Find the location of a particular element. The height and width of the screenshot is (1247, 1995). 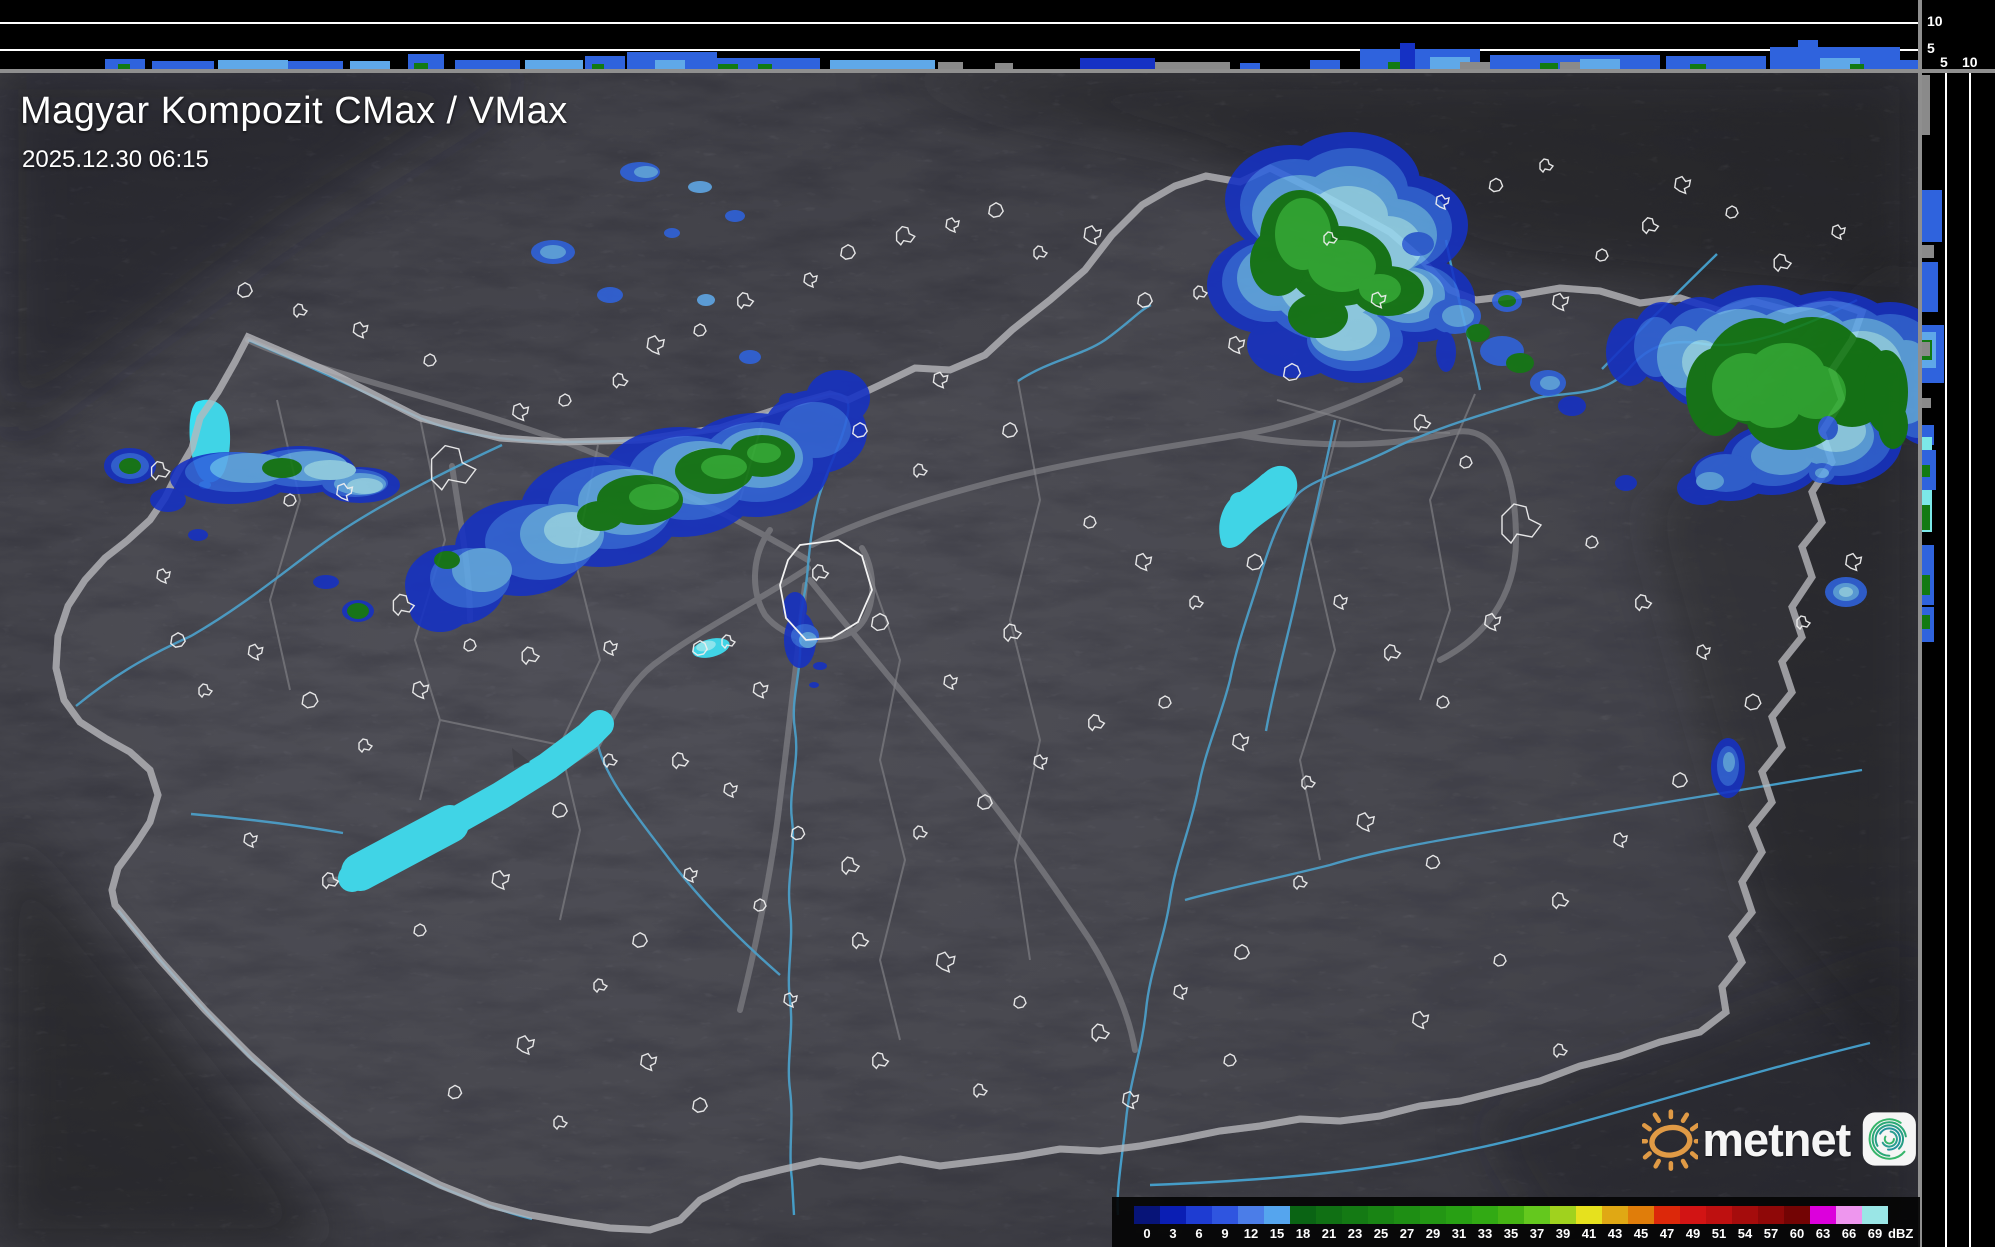

colorbar-tick-label: 29 is located at coordinates (1433, 1233).